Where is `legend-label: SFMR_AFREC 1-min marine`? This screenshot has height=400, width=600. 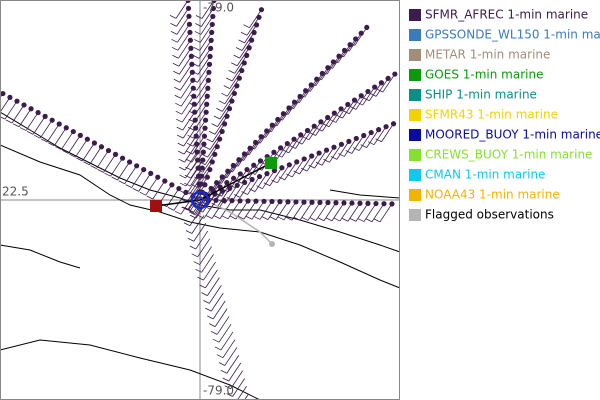 legend-label: SFMR_AFREC 1-min marine is located at coordinates (506, 15).